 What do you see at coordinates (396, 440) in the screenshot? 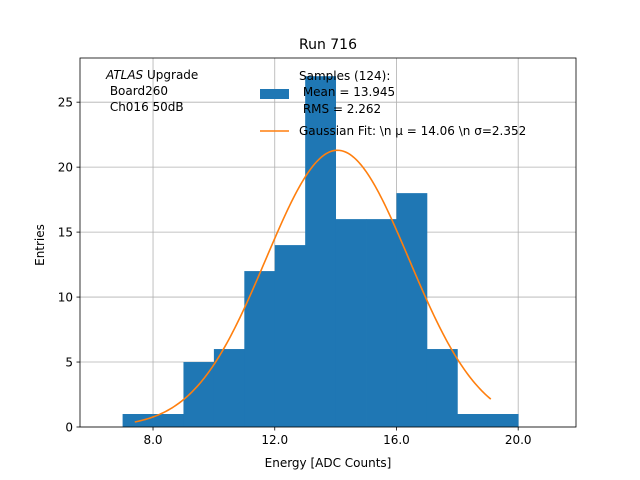
I see `x-tick-label: 16.0` at bounding box center [396, 440].